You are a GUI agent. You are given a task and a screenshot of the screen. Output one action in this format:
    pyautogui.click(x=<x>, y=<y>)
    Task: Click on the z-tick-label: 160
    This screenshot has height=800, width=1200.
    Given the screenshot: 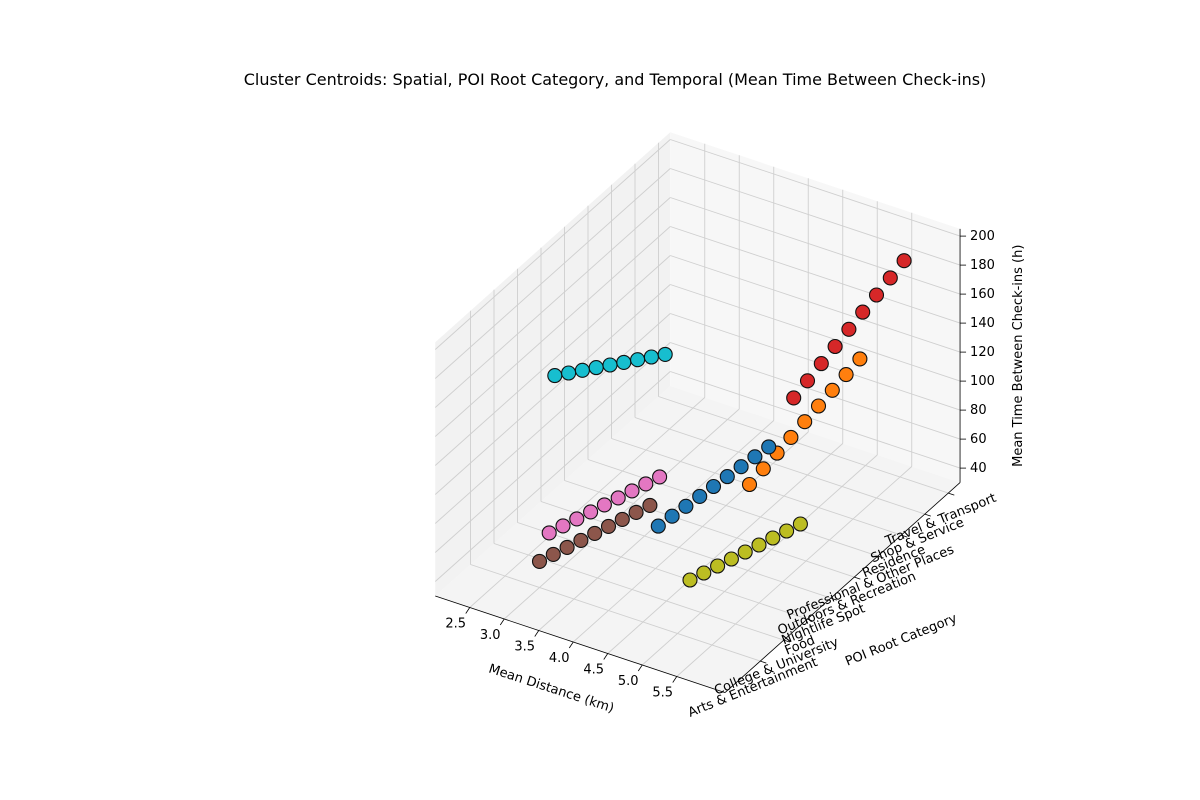 What is the action you would take?
    pyautogui.click(x=982, y=294)
    